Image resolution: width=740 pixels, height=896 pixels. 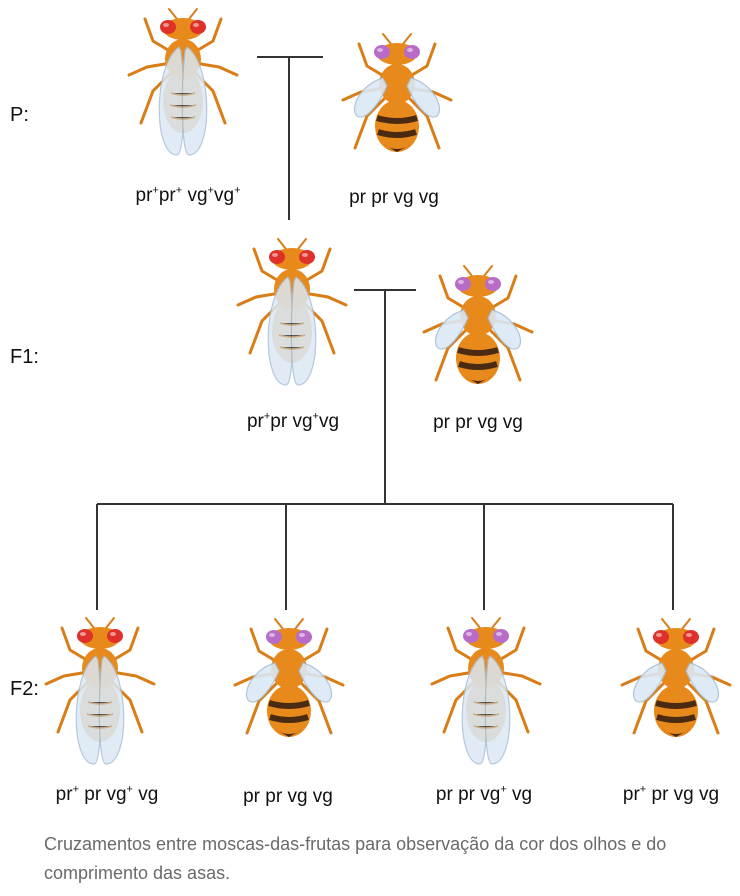 I want to click on fly-f1-left, so click(x=292, y=317).